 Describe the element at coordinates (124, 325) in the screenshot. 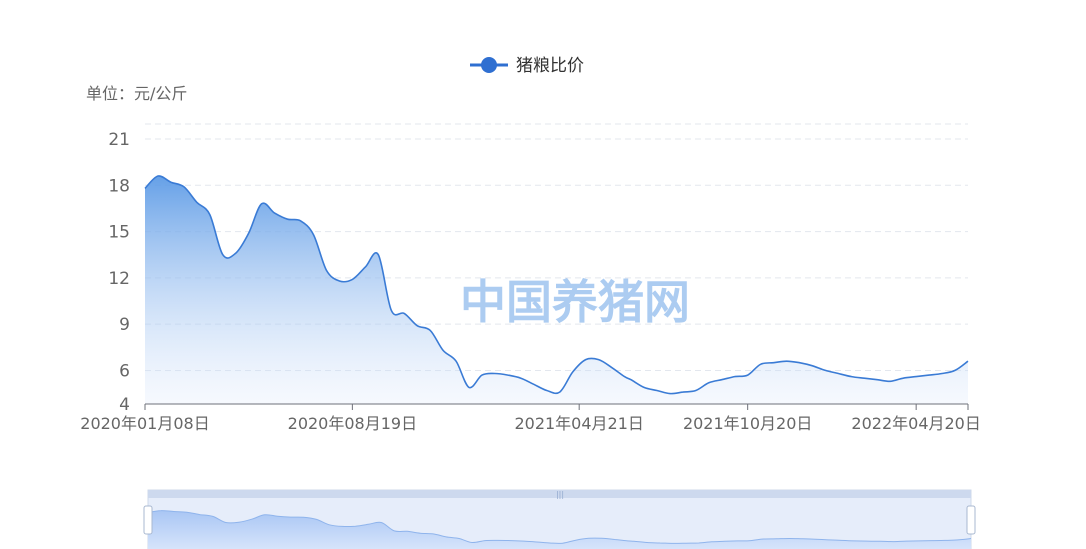

I see `y-tick-label: 9` at that location.